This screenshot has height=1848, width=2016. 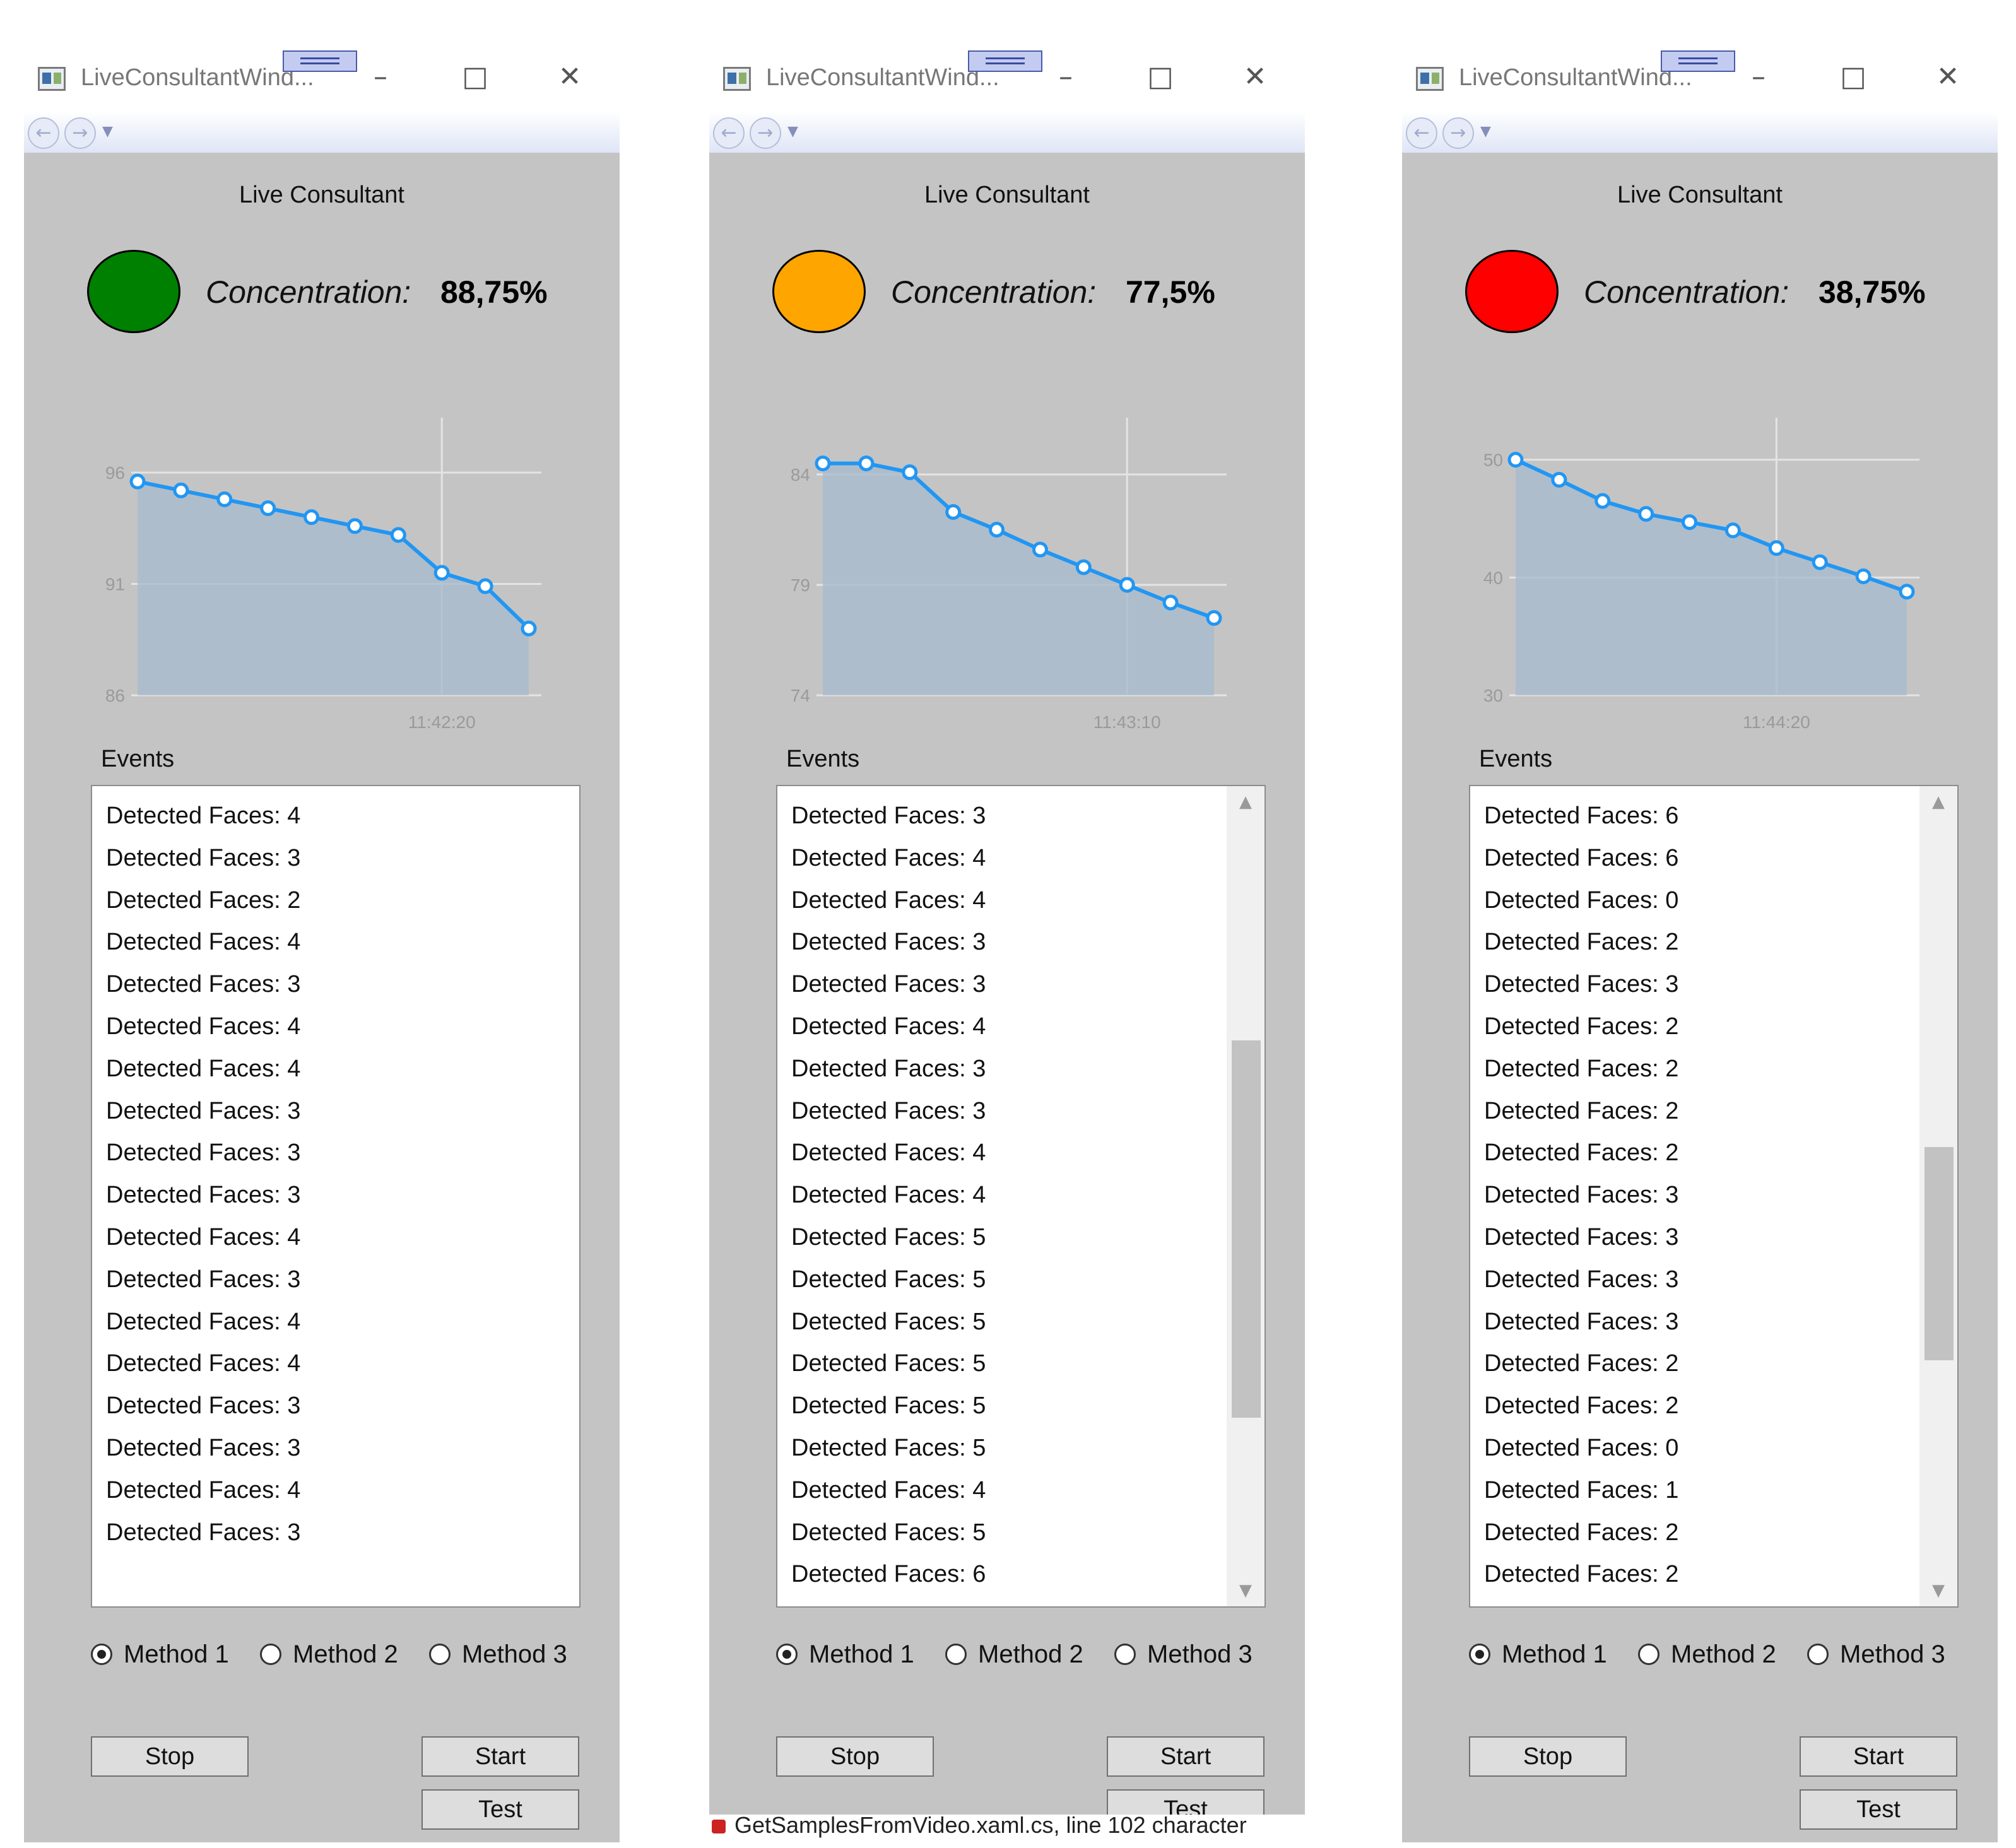 What do you see at coordinates (1245, 801) in the screenshot?
I see `scroll-up-icon: ▲` at bounding box center [1245, 801].